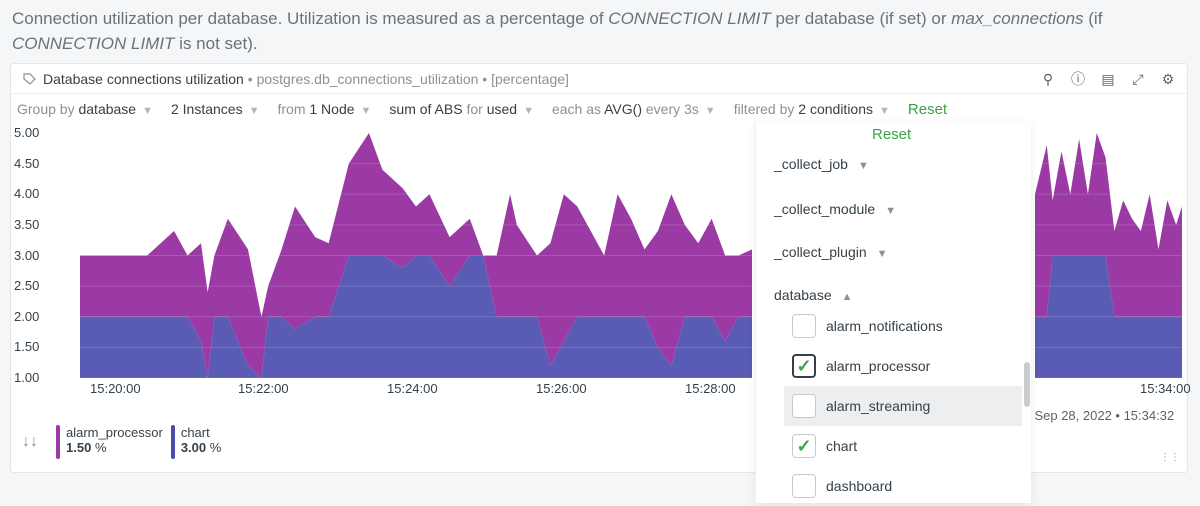 The height and width of the screenshot is (506, 1200). I want to click on legend-unit: %, so click(215, 447).